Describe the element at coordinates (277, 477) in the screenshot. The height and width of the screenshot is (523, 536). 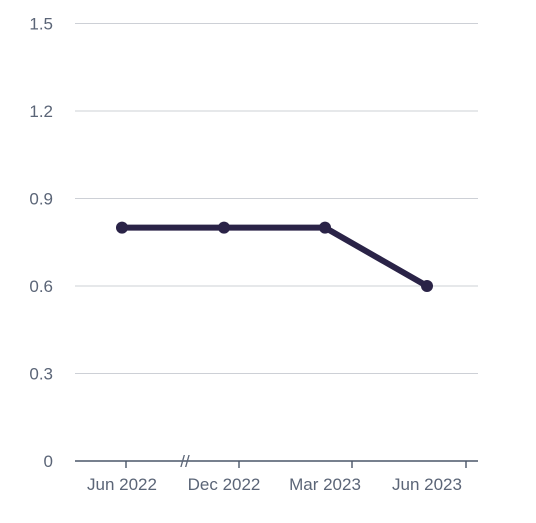
I see `x-axis-ticks: Jun 2022 Dec 2022 Mar 2023 Jun 2023` at that location.